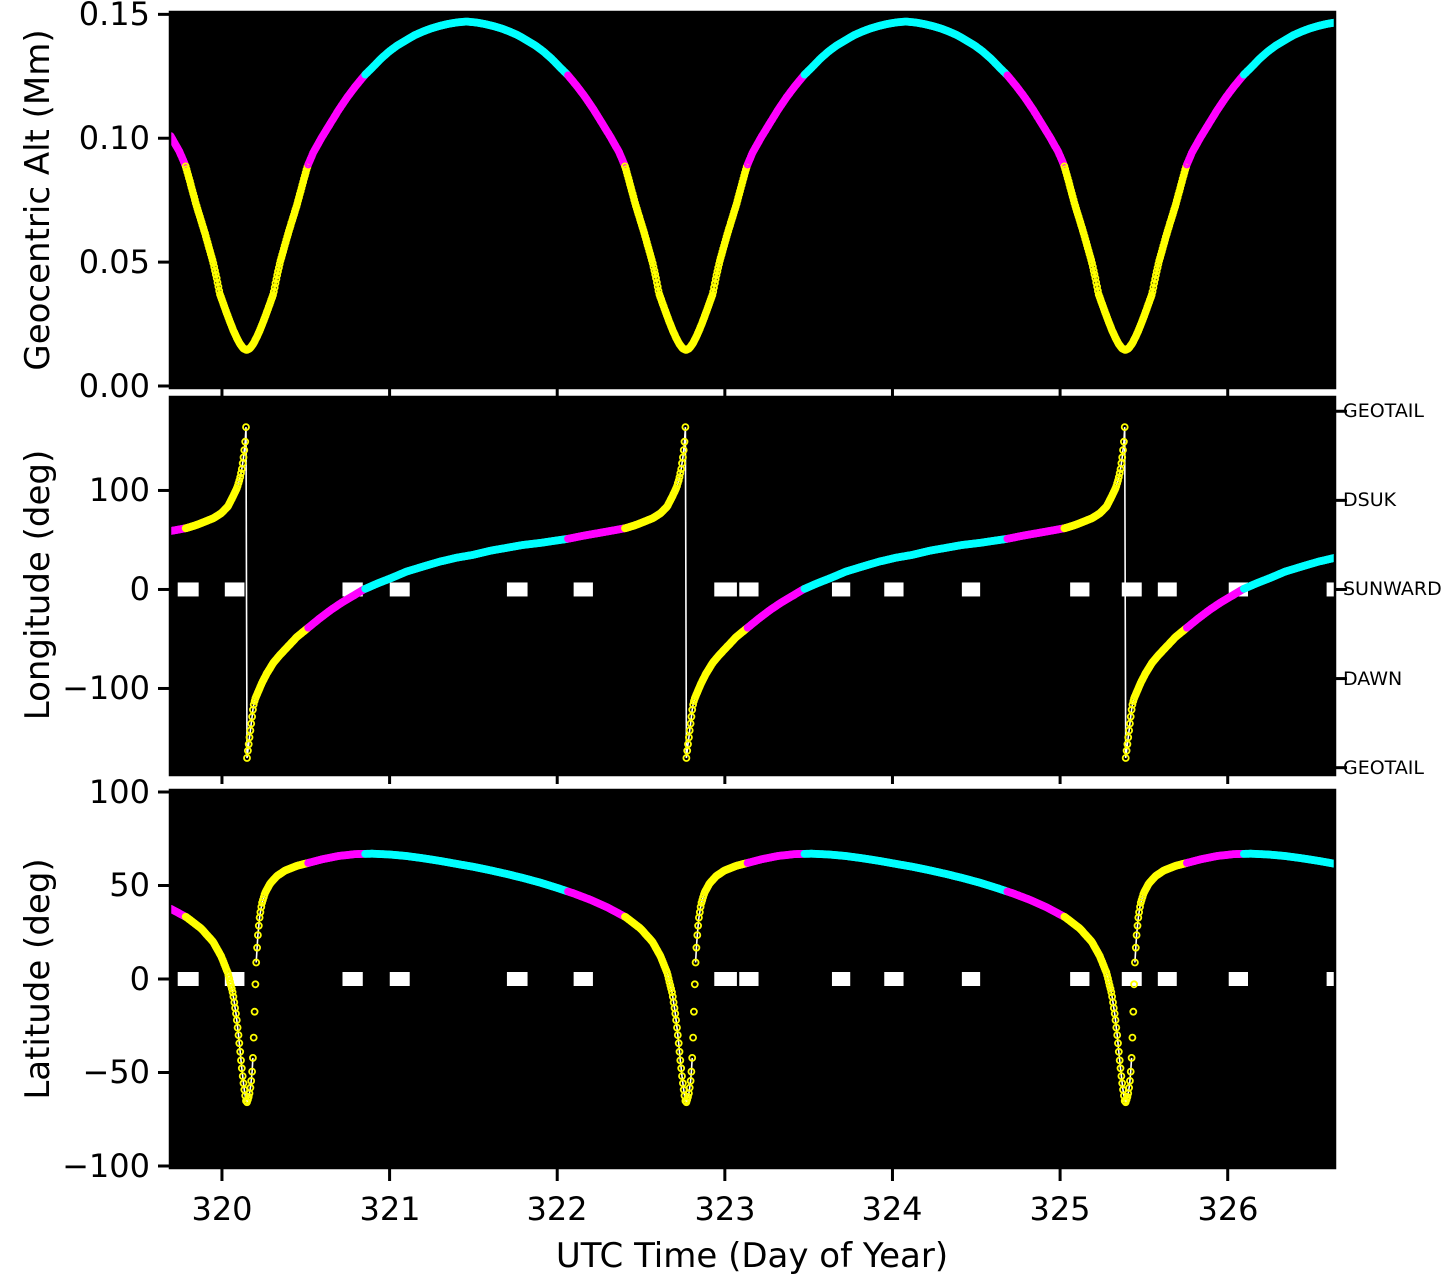  I want to click on y-tick-label: 0.00, so click(114, 386).